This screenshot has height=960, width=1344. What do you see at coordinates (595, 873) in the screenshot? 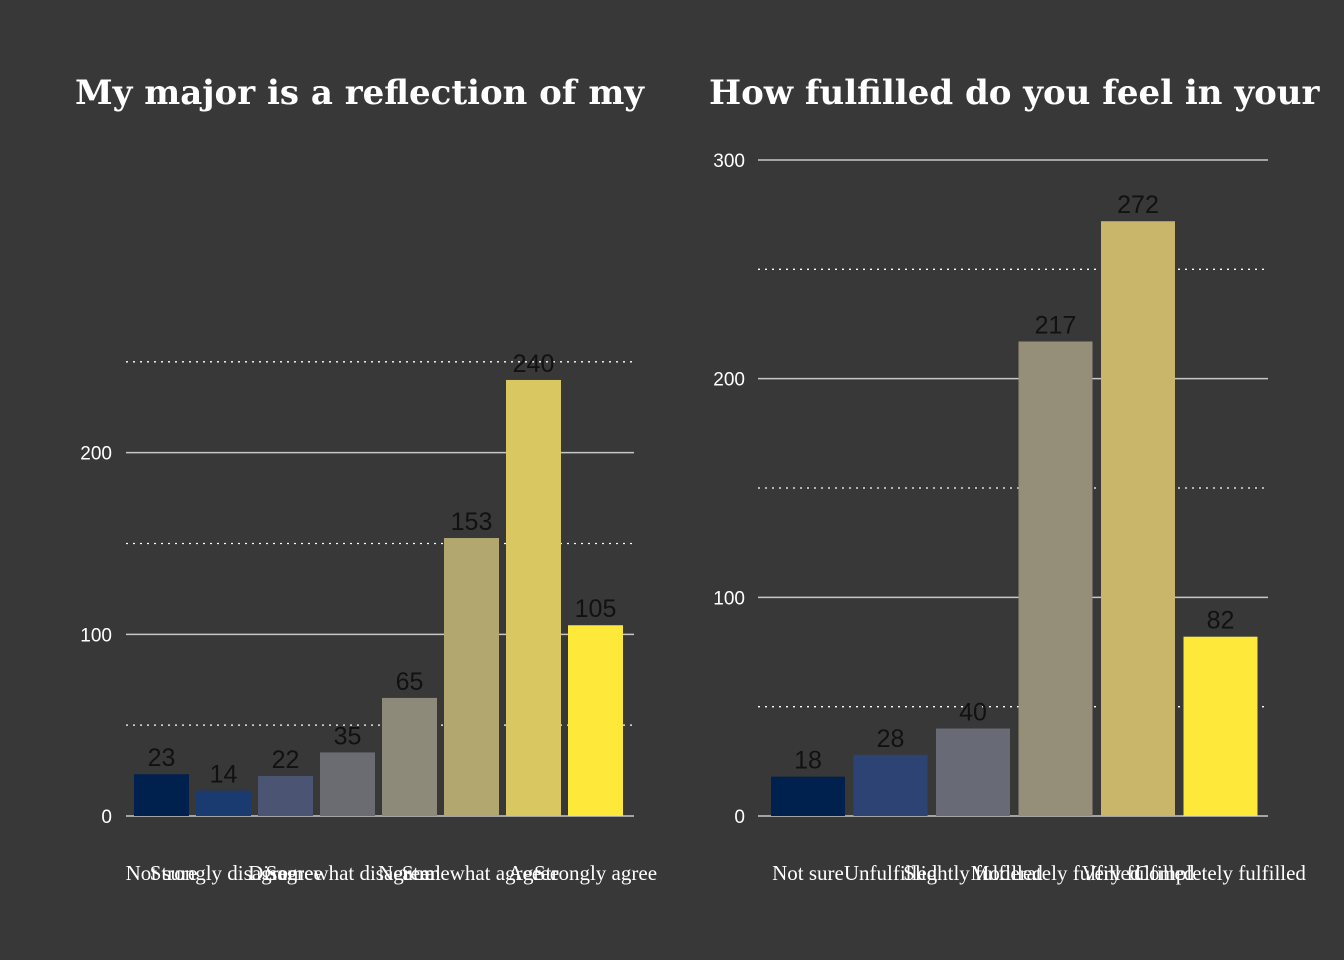
I see `x-tick-label: Strongly agree` at bounding box center [595, 873].